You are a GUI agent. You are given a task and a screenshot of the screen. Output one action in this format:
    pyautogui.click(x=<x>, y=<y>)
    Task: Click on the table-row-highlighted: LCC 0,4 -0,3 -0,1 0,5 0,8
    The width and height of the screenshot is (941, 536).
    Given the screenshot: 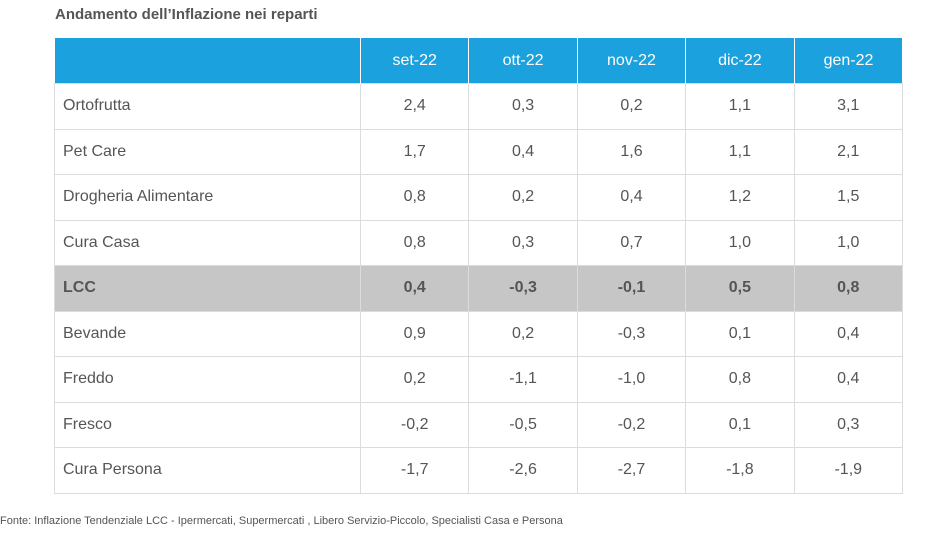 What is the action you would take?
    pyautogui.click(x=478, y=288)
    